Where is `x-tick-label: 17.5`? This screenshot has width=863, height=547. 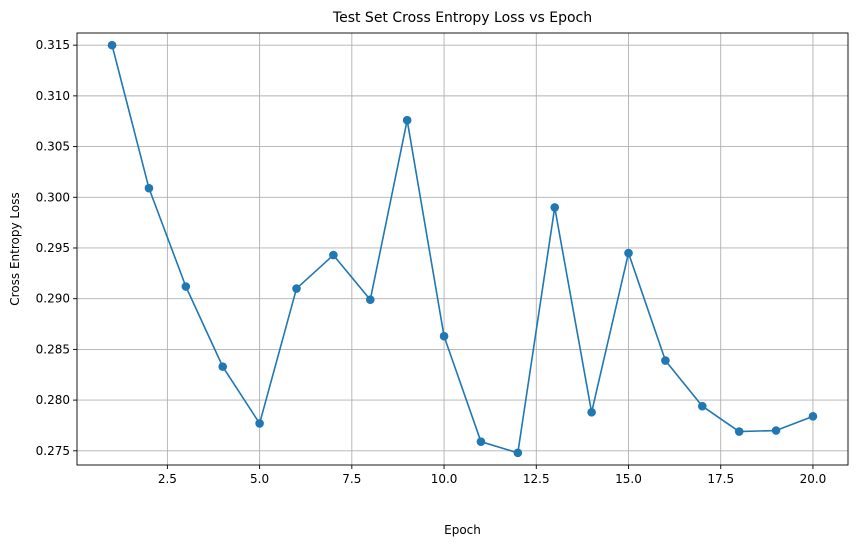
x-tick-label: 17.5 is located at coordinates (720, 479).